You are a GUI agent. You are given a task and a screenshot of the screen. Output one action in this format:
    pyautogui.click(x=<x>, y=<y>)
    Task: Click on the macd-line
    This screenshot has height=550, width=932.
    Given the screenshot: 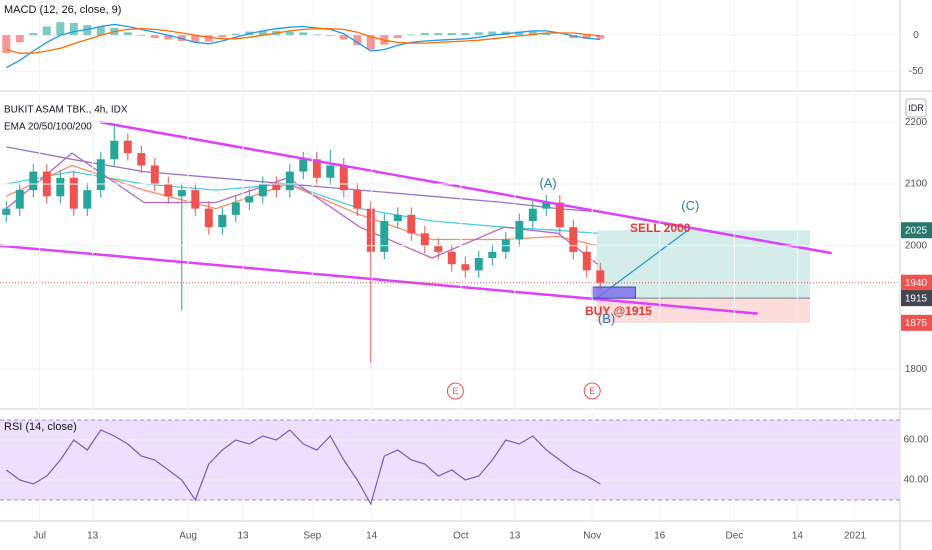 What is the action you would take?
    pyautogui.click(x=303, y=46)
    